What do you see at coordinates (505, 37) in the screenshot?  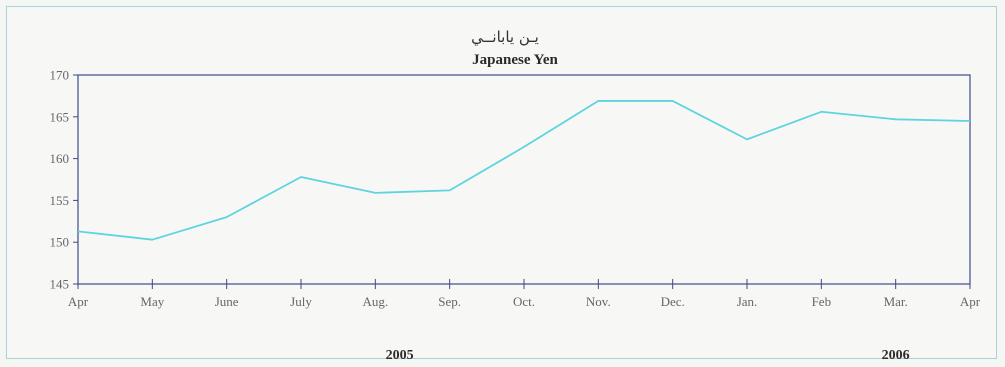 I see `chart-title-arabic: يـن يابانــي` at bounding box center [505, 37].